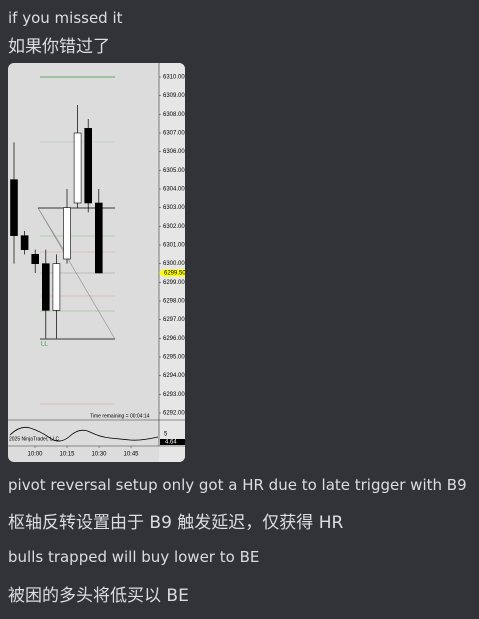 This screenshot has width=479, height=619. Describe the element at coordinates (174, 96) in the screenshot. I see `price-tick-label: 6309.00` at that location.